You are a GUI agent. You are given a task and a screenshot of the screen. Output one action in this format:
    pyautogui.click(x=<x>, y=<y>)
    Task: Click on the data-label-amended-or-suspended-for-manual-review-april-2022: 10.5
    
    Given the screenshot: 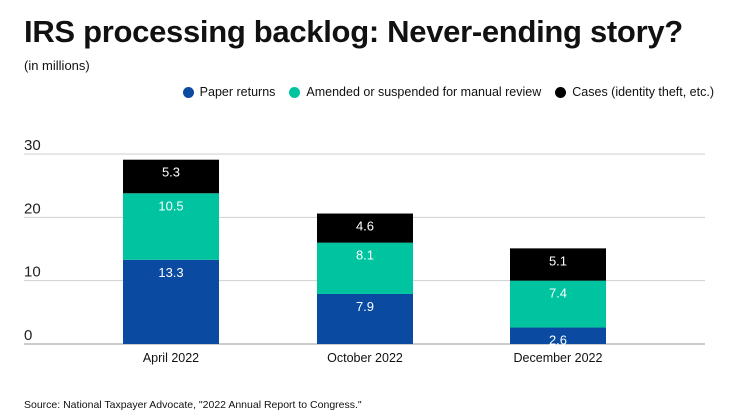 What is the action you would take?
    pyautogui.click(x=170, y=205)
    